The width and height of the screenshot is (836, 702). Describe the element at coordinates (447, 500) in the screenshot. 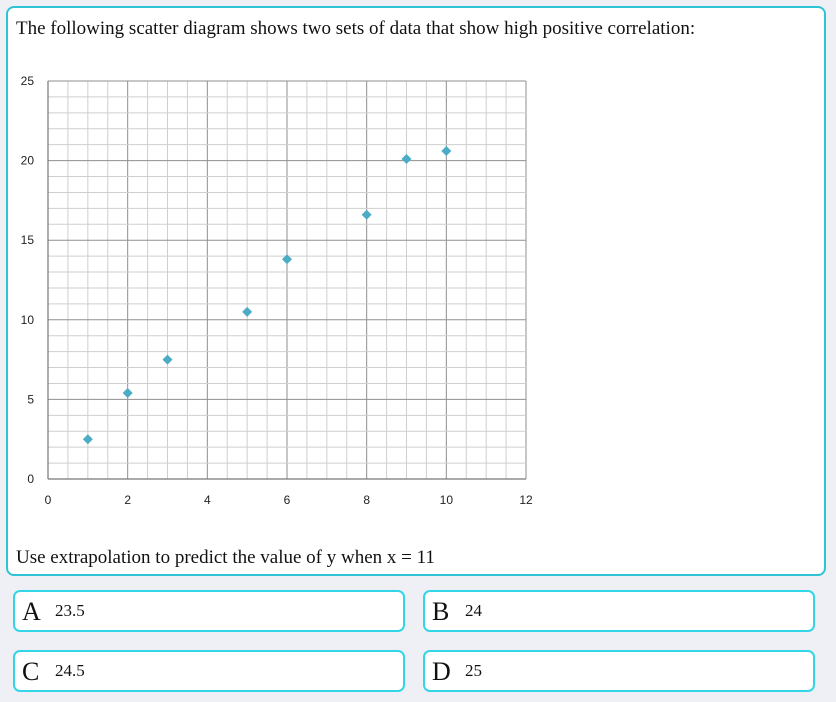

I see `x-tick-label: 10` at that location.